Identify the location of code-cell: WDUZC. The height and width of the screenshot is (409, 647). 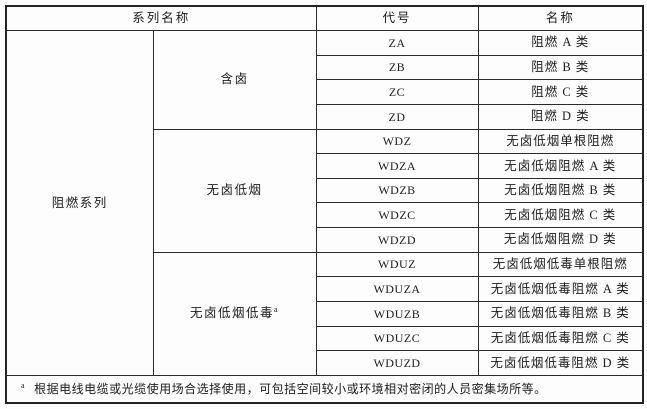
(397, 338).